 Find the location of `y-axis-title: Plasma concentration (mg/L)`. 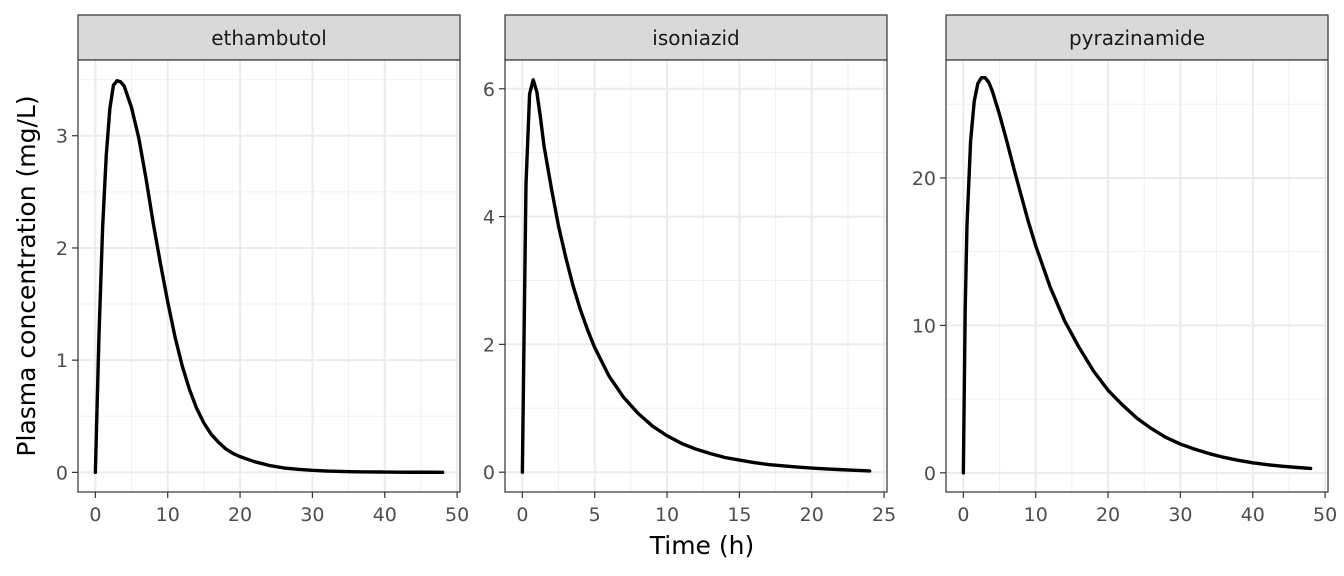

y-axis-title: Plasma concentration (mg/L) is located at coordinates (26, 275).